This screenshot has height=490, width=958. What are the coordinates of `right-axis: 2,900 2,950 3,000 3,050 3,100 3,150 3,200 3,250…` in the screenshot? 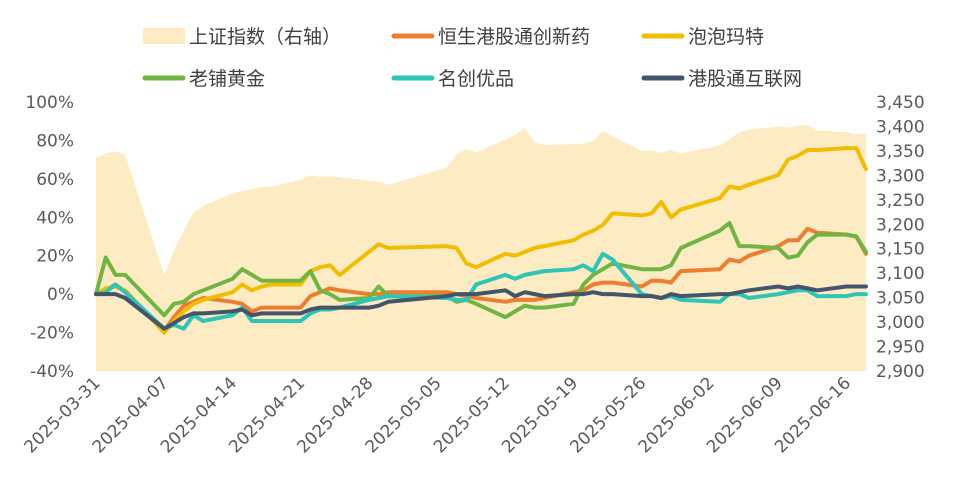 It's located at (900, 237).